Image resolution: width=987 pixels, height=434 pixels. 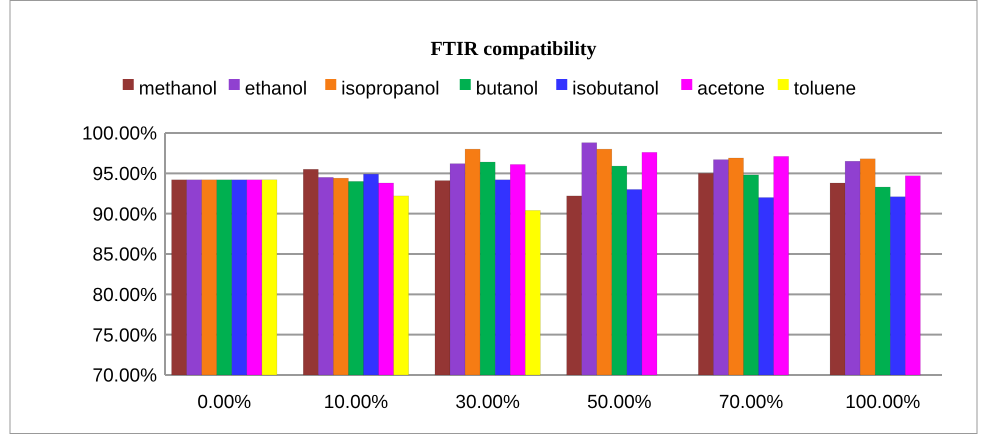 I want to click on x-tick-label: 70.00%, so click(x=751, y=402).